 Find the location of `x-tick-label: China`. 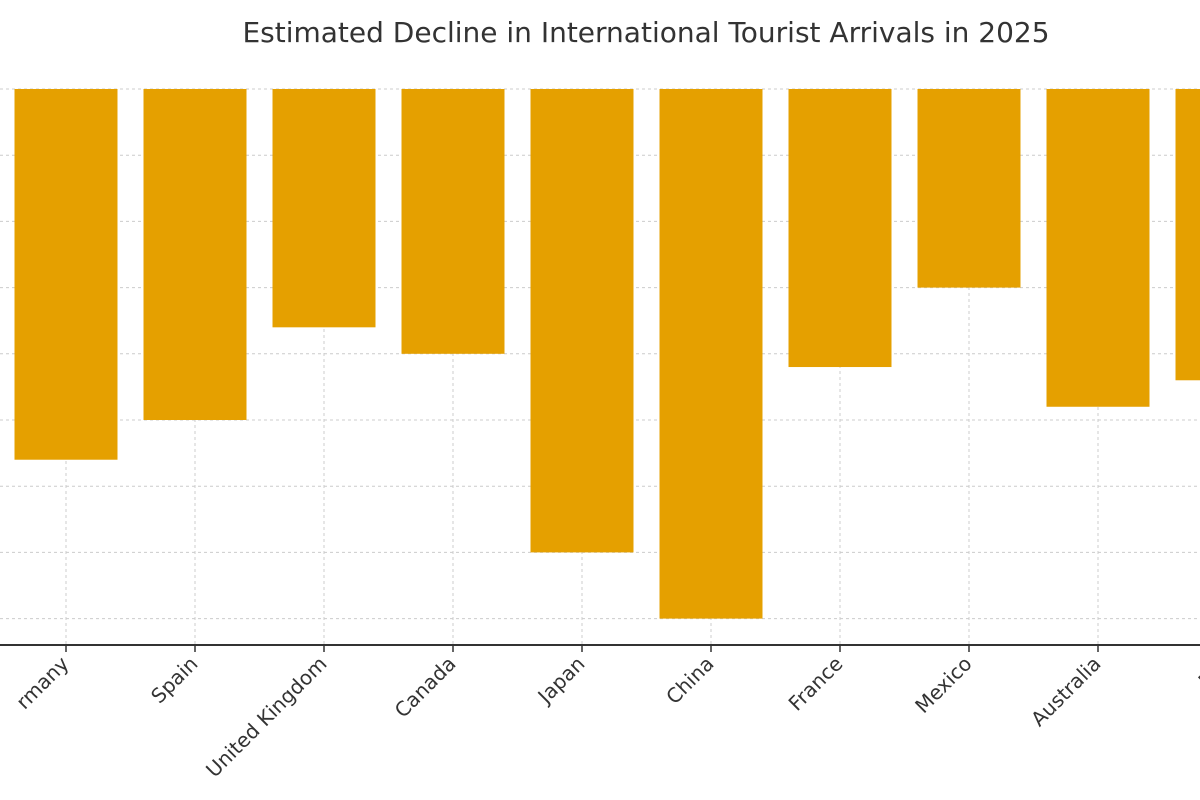

x-tick-label: China is located at coordinates (689, 680).